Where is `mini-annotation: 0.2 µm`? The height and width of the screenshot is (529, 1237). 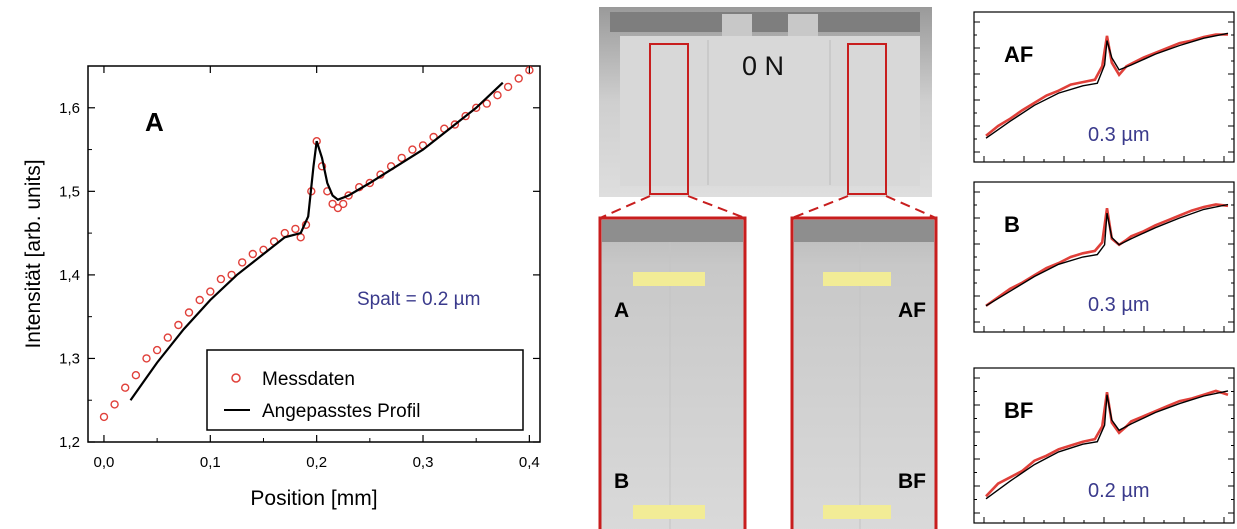
mini-annotation: 0.2 µm is located at coordinates (1119, 491).